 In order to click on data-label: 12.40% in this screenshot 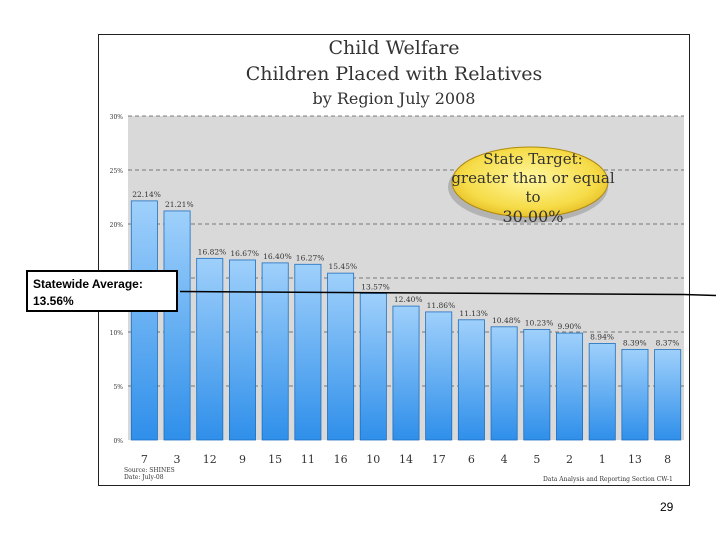, I will do `click(408, 299)`.